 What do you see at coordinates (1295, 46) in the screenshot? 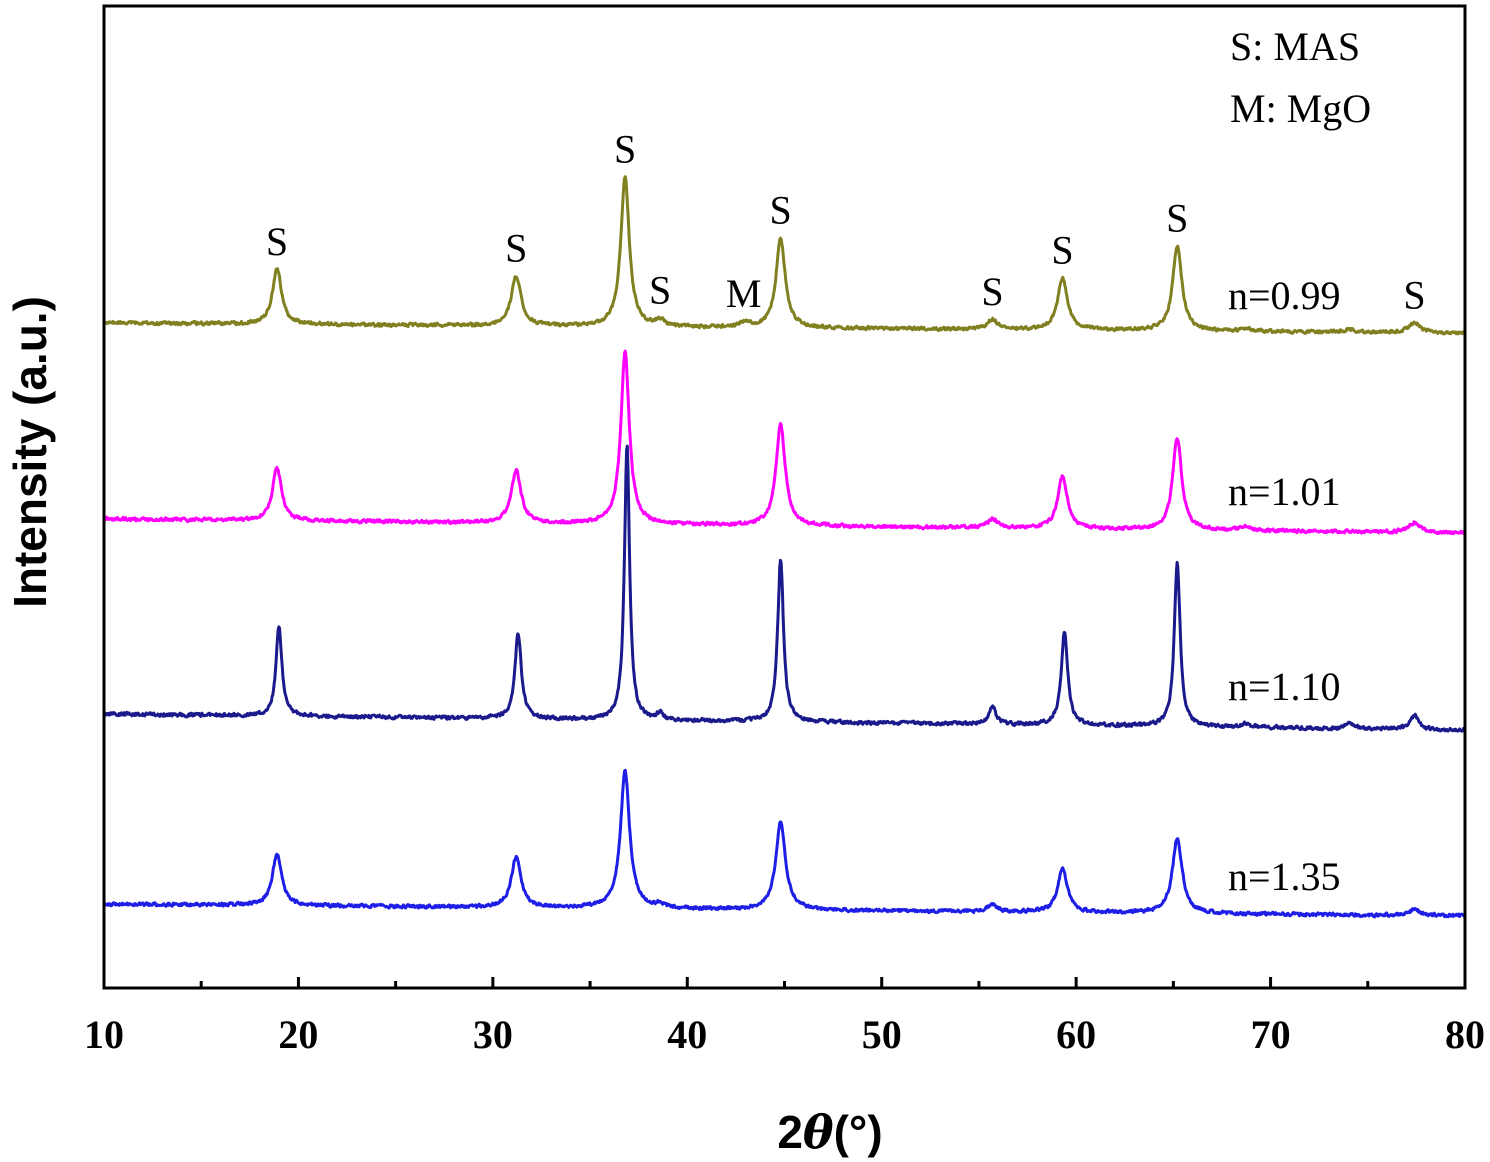
I see `legend-line-mas: S: MAS` at bounding box center [1295, 46].